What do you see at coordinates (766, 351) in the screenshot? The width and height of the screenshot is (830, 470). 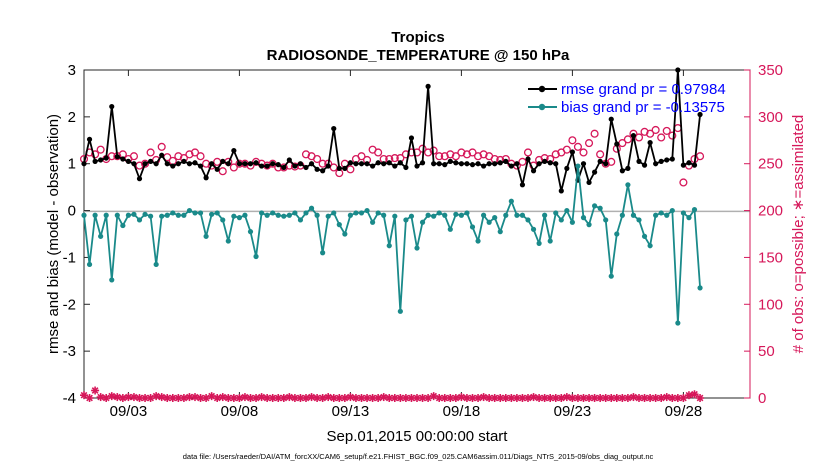 I see `y-right-tick-label: 50` at bounding box center [766, 351].